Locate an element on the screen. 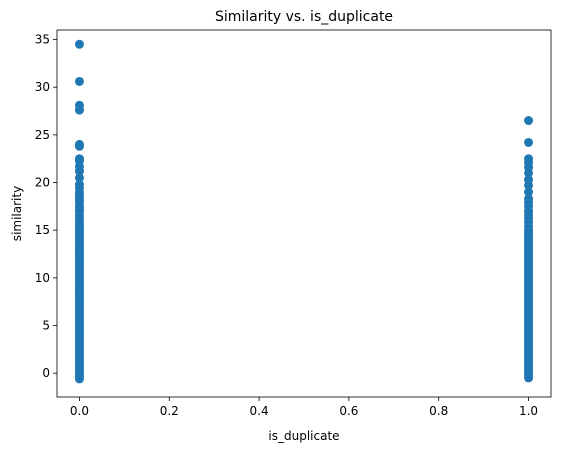  y-tick-label: 35 is located at coordinates (42, 40).